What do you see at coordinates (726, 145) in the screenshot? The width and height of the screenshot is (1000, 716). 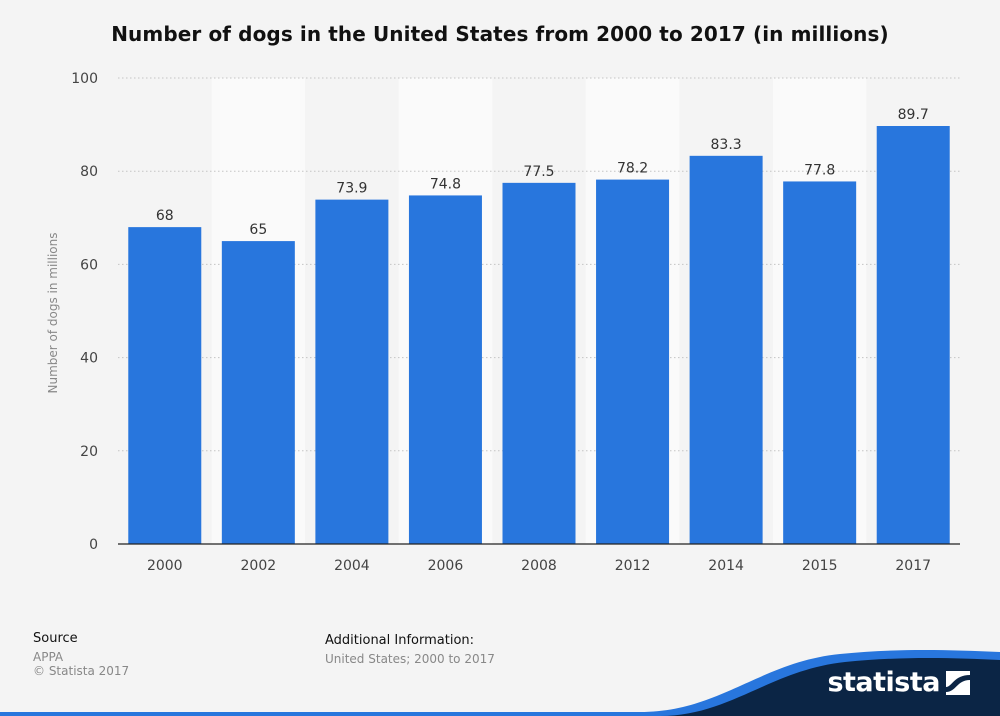 I see `data-label: 83.3` at bounding box center [726, 145].